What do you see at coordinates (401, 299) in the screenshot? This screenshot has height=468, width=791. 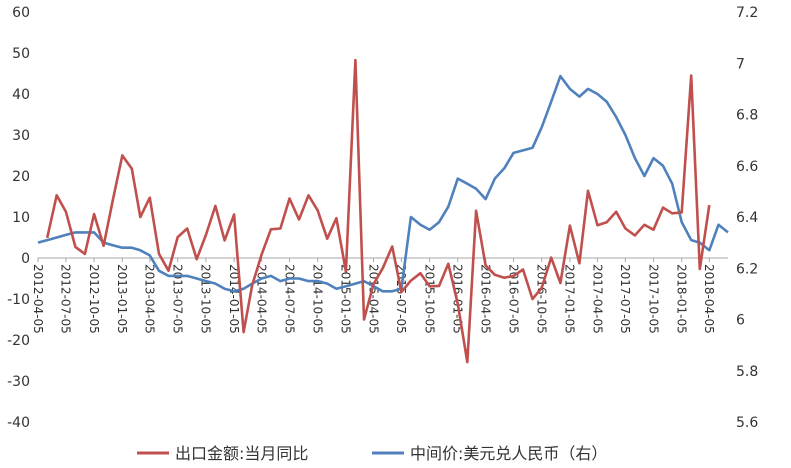 I see `x-tick-label: 2015-07-05` at bounding box center [401, 299].